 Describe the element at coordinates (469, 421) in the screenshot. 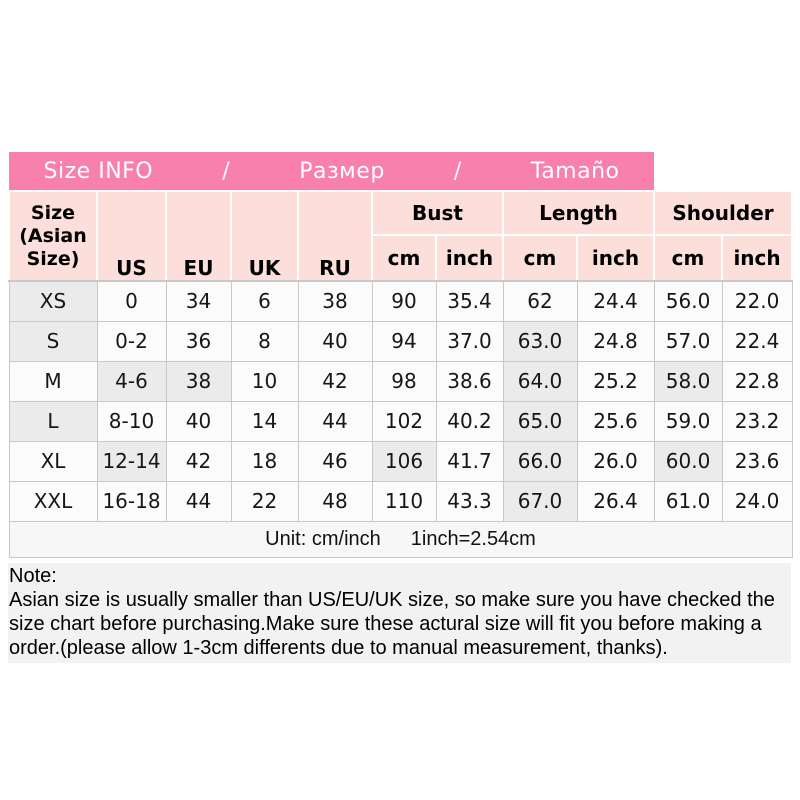

I see `value-cell: 40.2` at that location.